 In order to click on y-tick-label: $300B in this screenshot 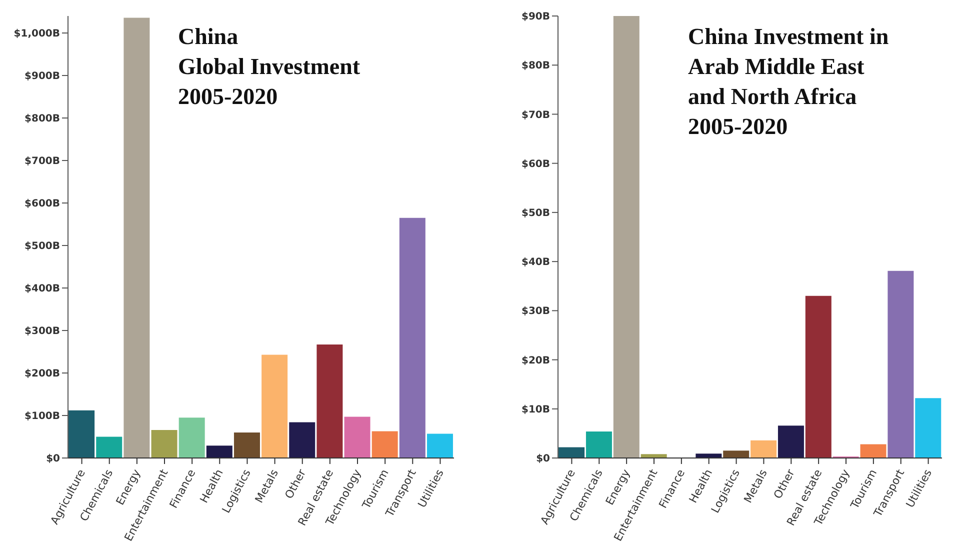, I will do `click(42, 332)`.